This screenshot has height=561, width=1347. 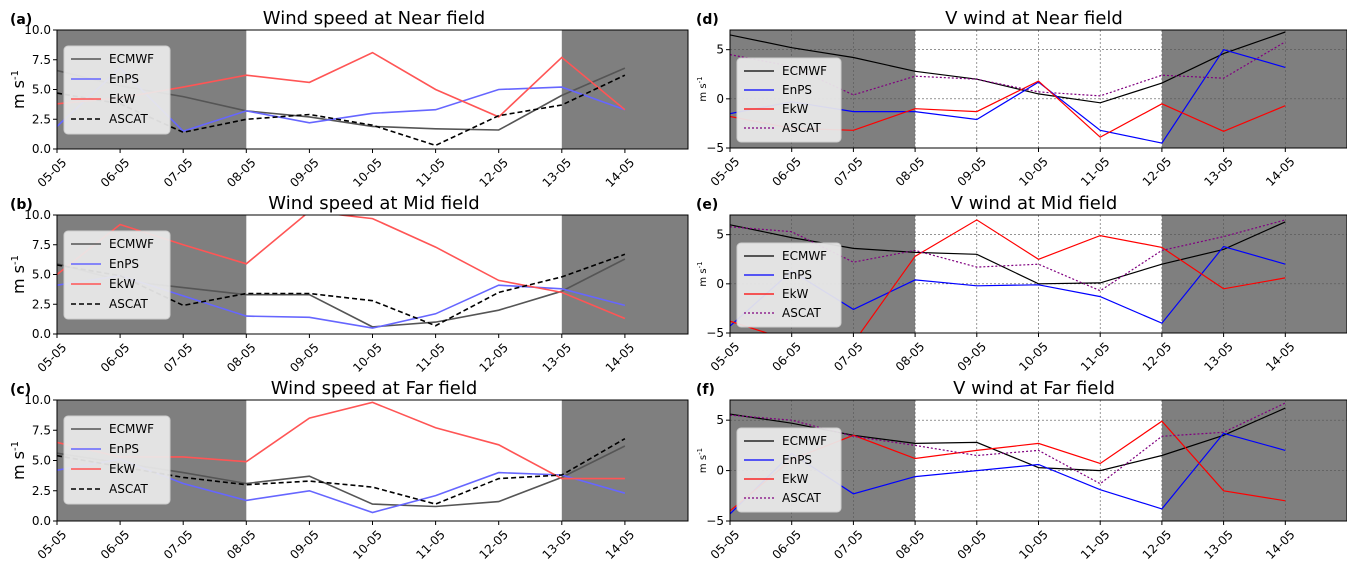 I want to click on panel-title: Wind speed at Near field, so click(x=374, y=18).